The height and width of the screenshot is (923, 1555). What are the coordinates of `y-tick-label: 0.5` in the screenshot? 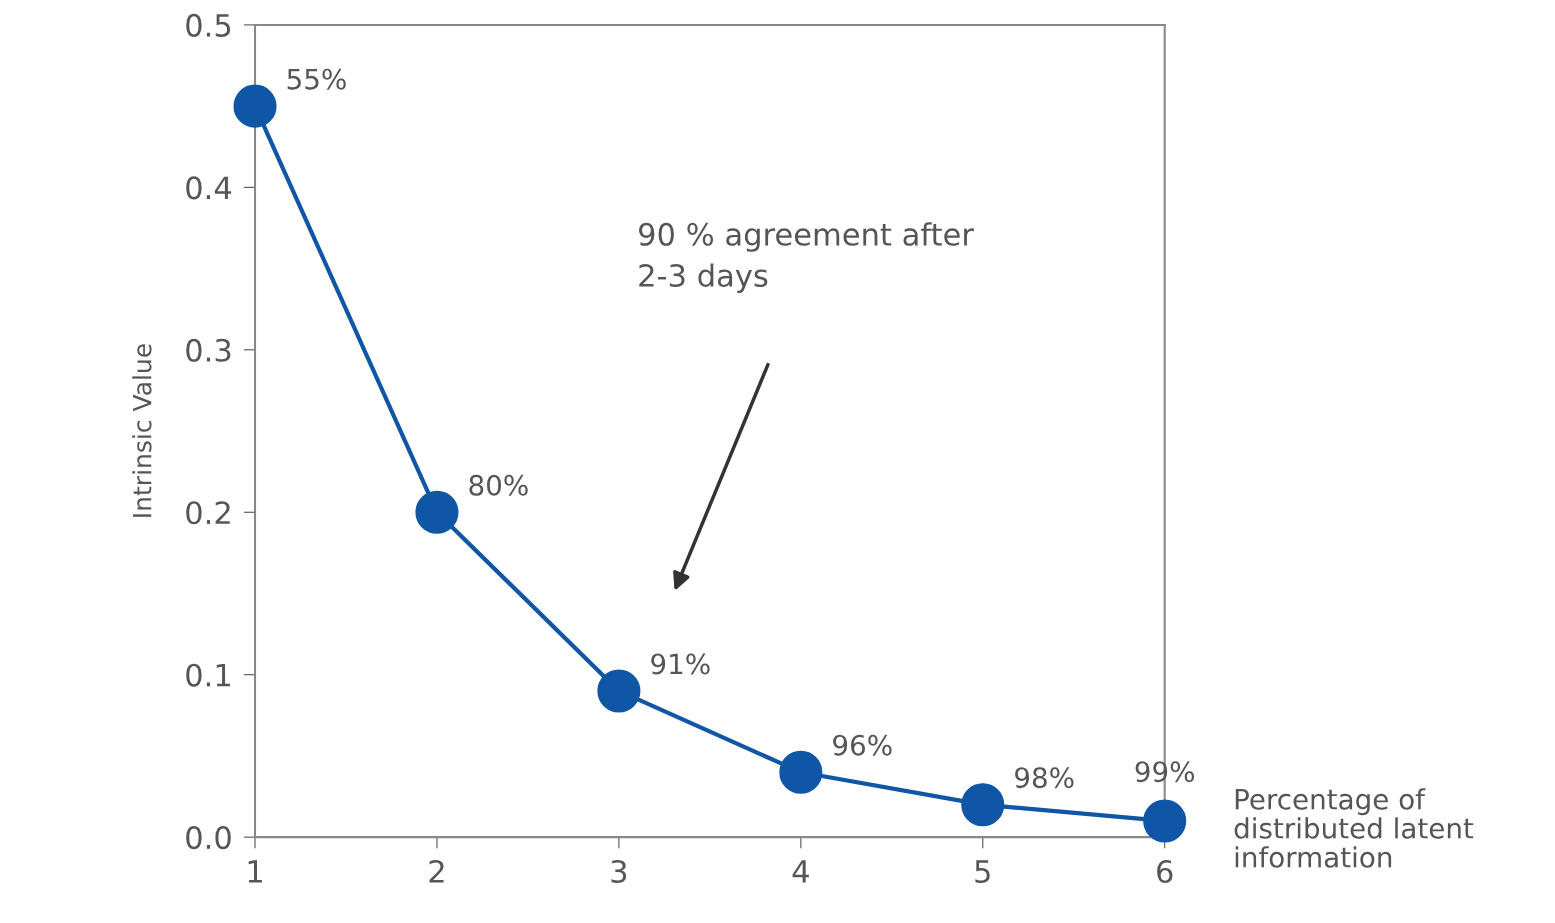 It's located at (208, 25).